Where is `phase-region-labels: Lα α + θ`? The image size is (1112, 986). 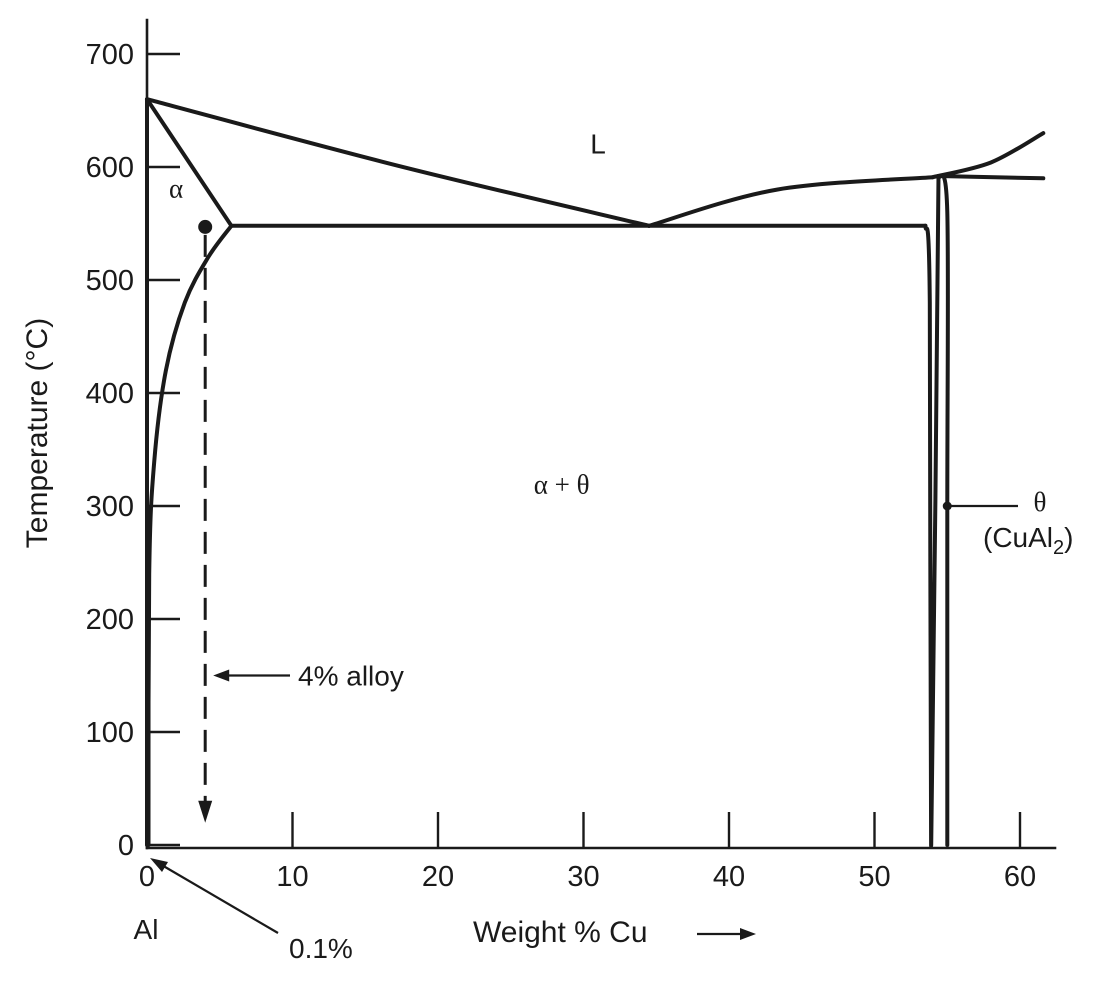
phase-region-labels: Lα α + θ is located at coordinates (387, 313).